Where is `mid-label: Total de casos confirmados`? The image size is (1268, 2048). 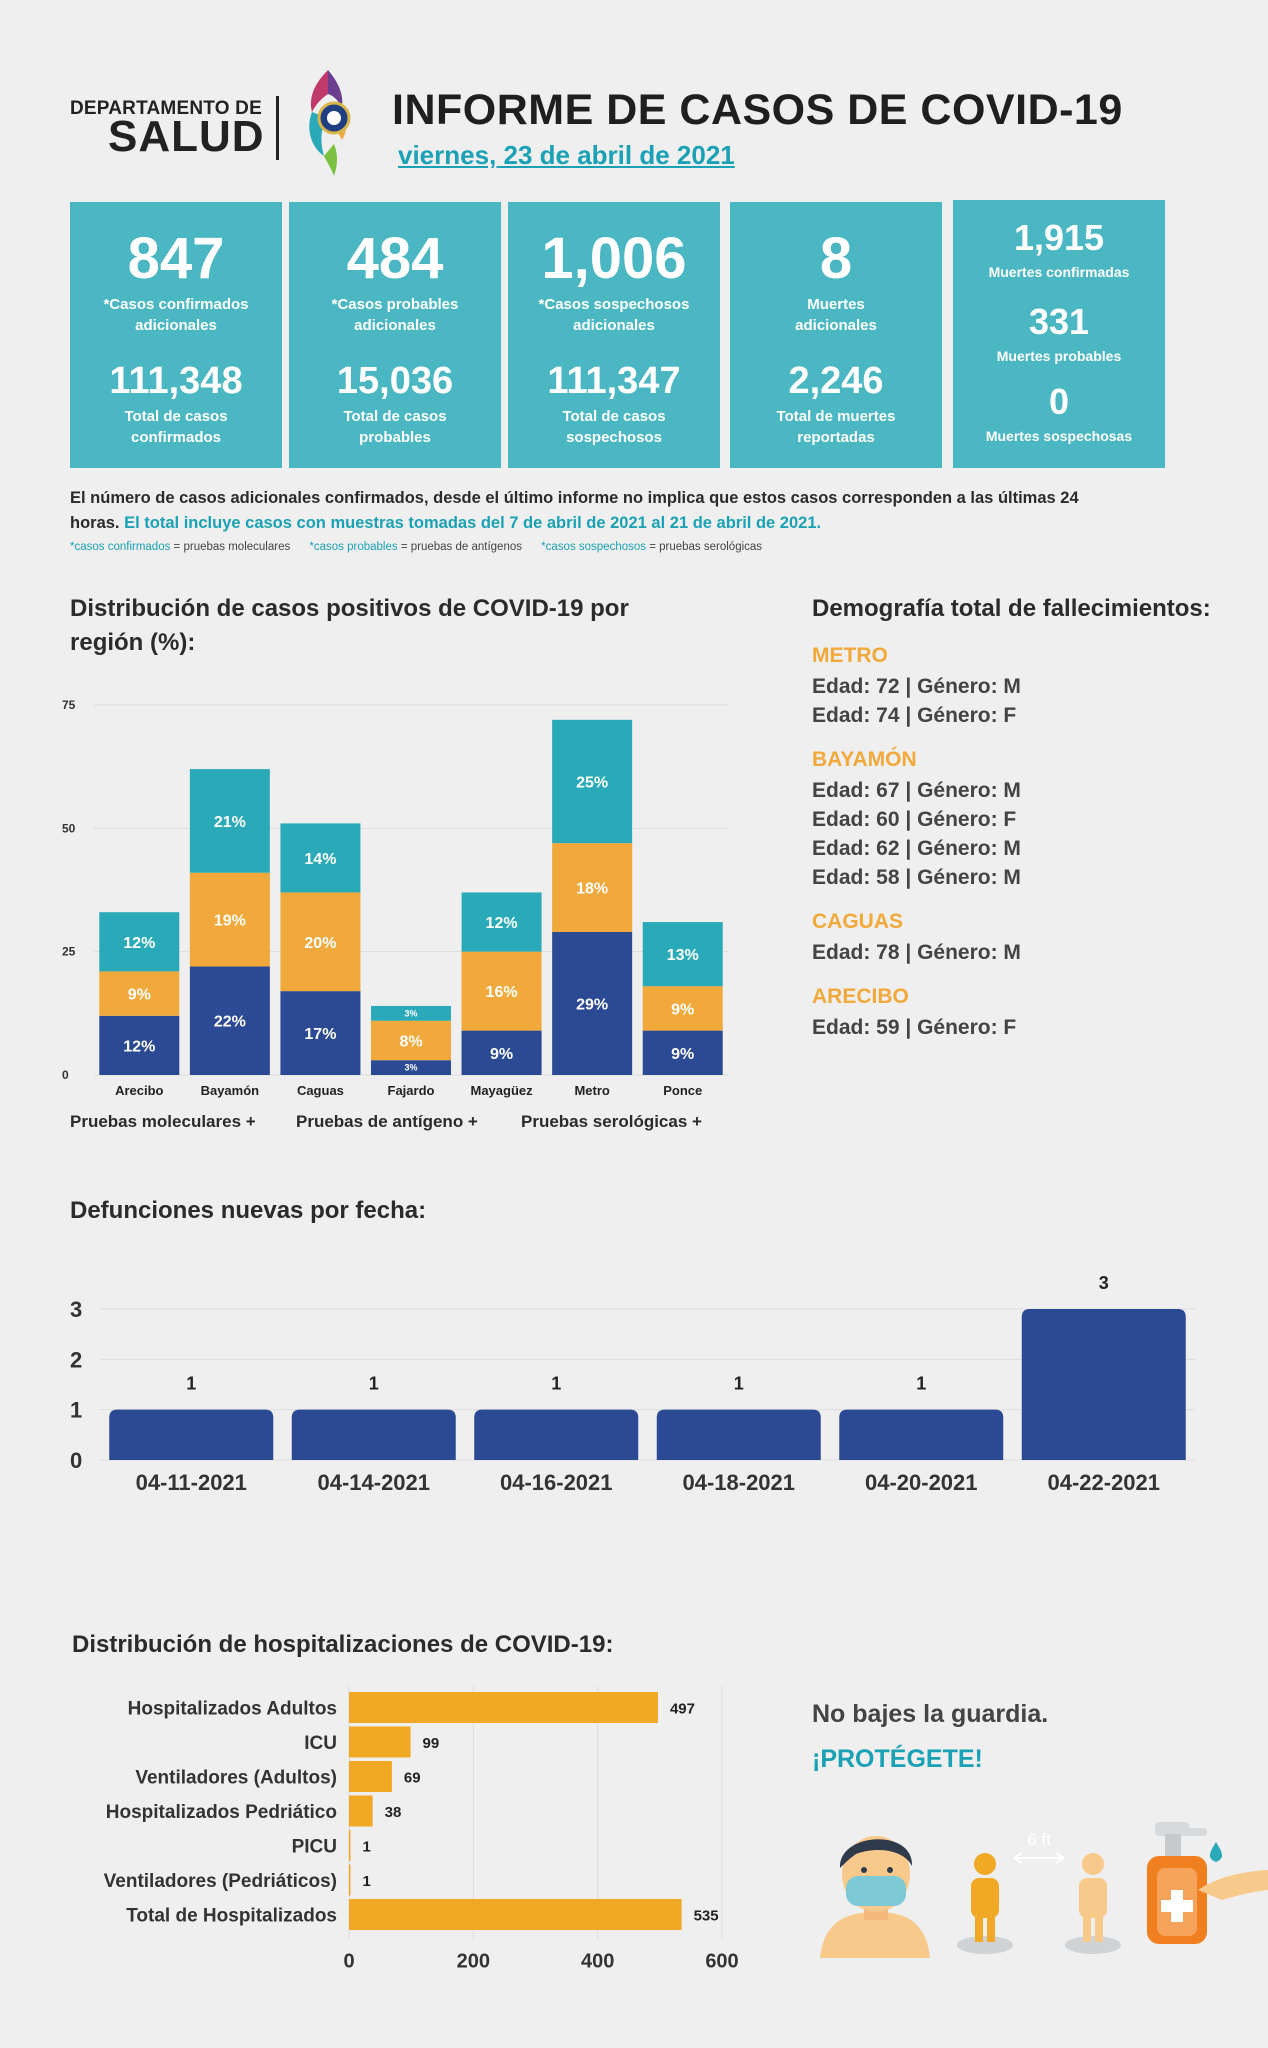
mid-label: Total de casos confirmados is located at coordinates (176, 427).